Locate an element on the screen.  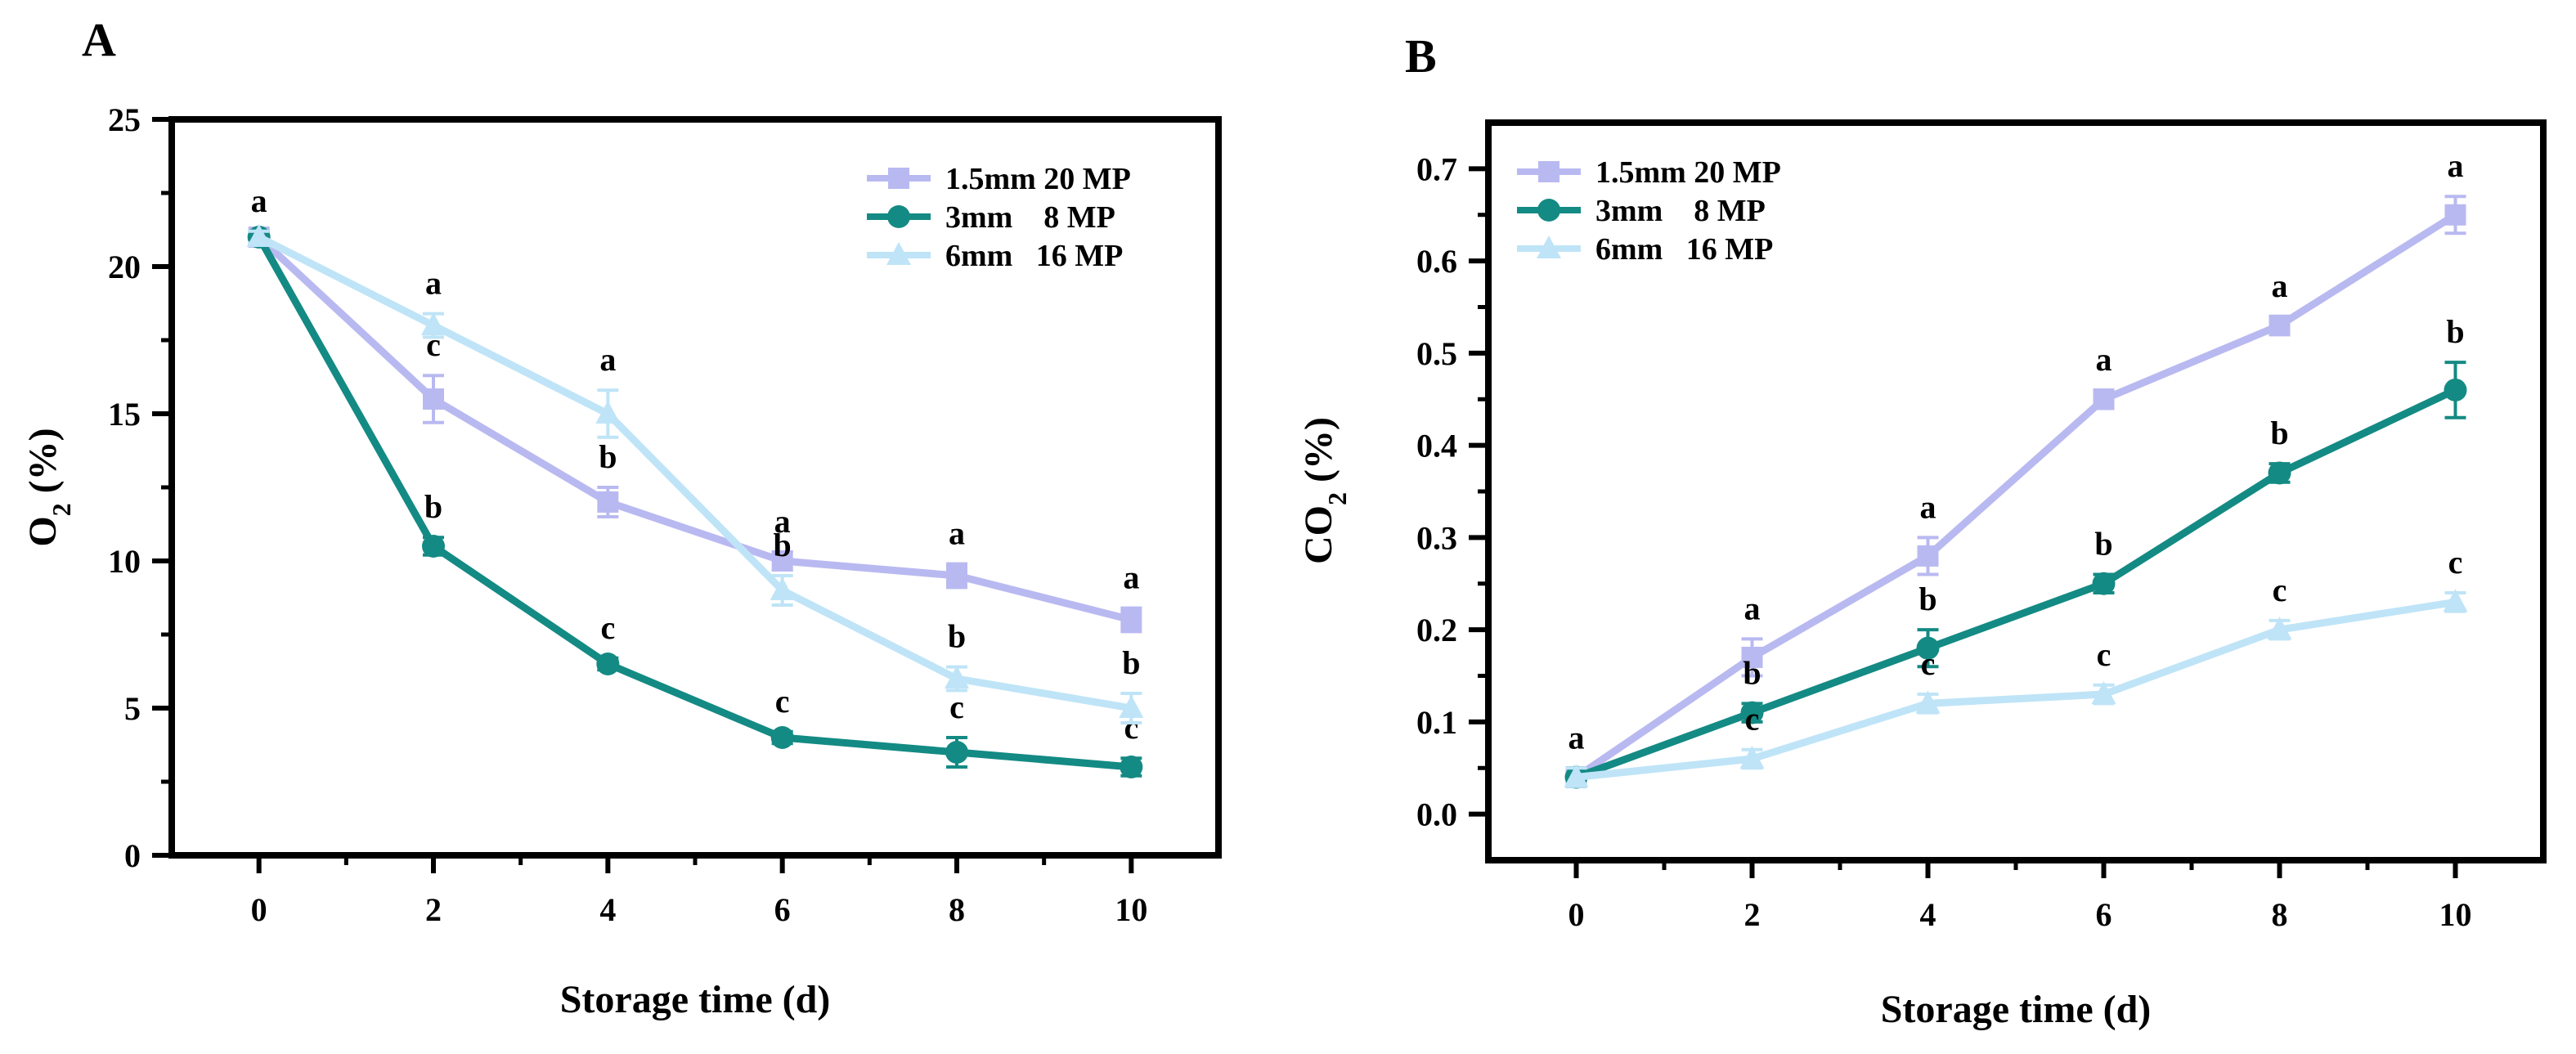
panel-b-label: B is located at coordinates (1421, 56).